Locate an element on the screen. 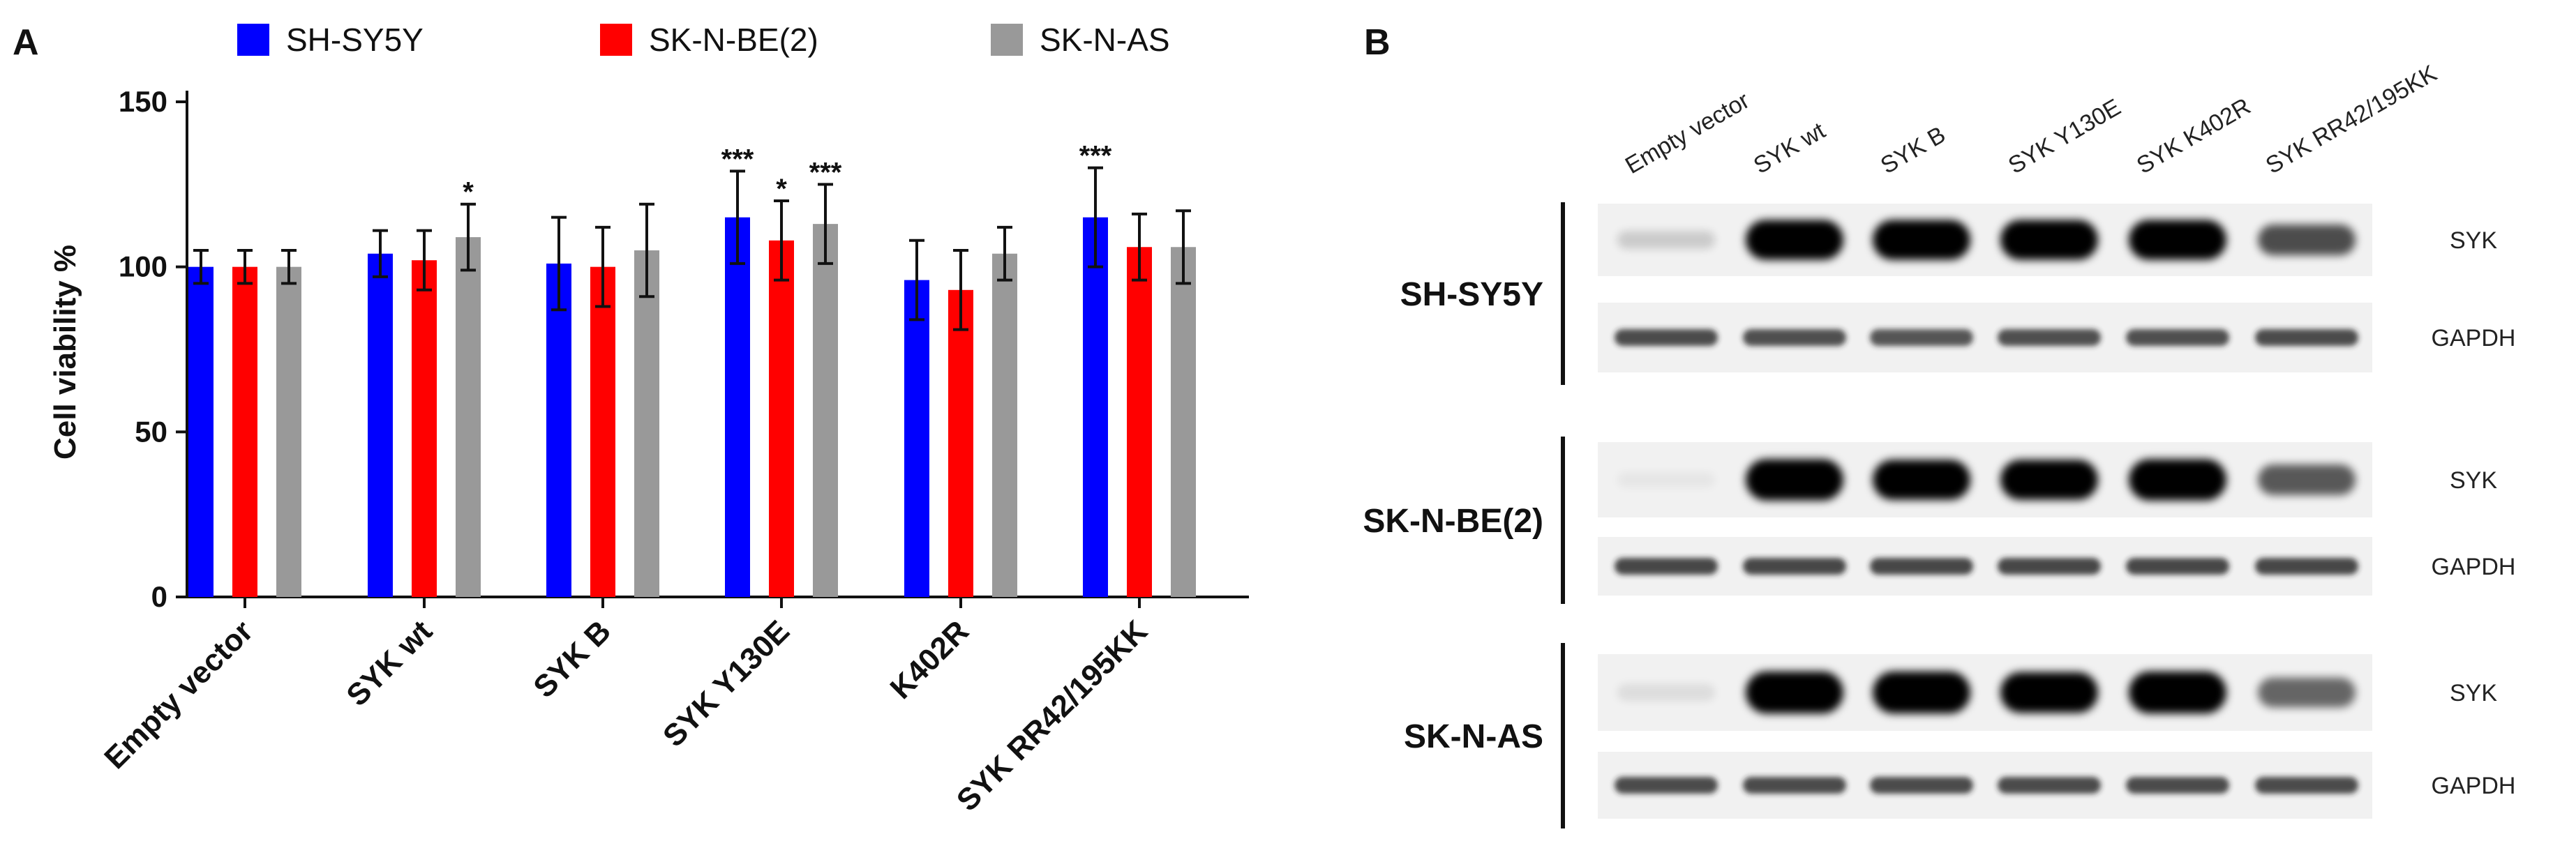 The image size is (2576, 848). y-tick-label: 0 is located at coordinates (159, 596).